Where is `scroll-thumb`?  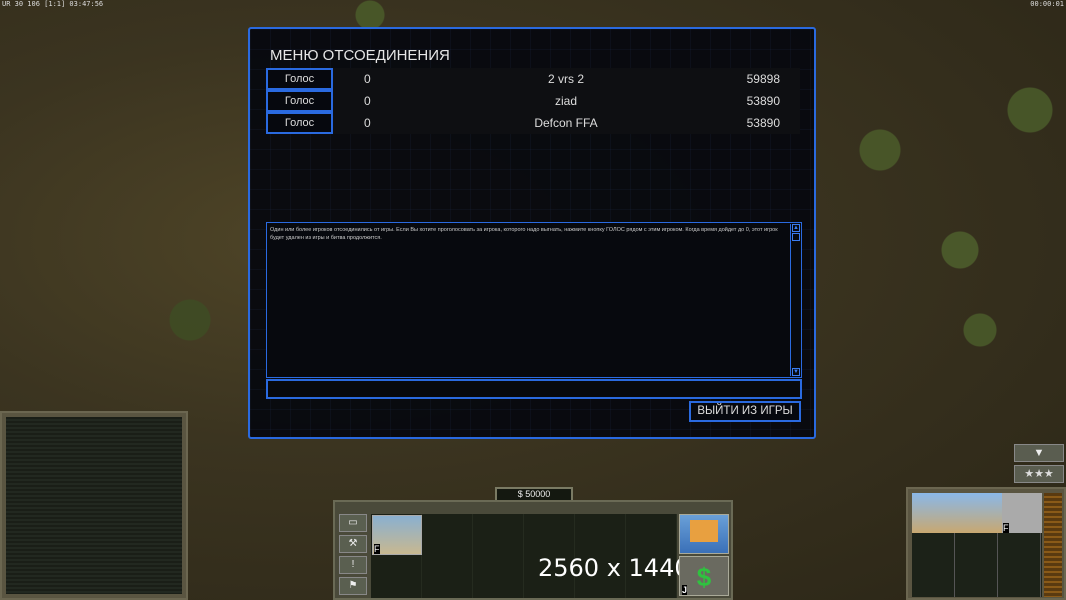
scroll-thumb is located at coordinates (796, 237).